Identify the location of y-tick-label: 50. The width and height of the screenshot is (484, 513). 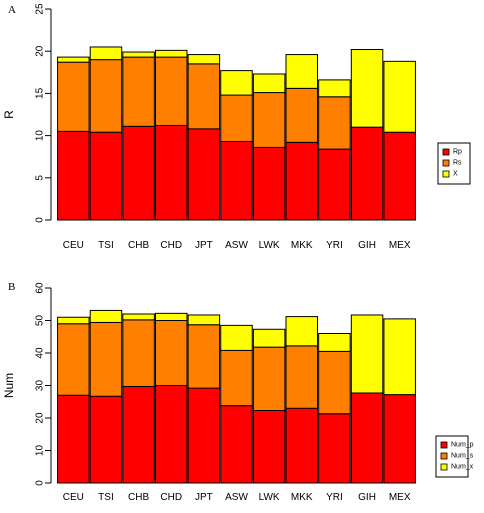
(40, 321).